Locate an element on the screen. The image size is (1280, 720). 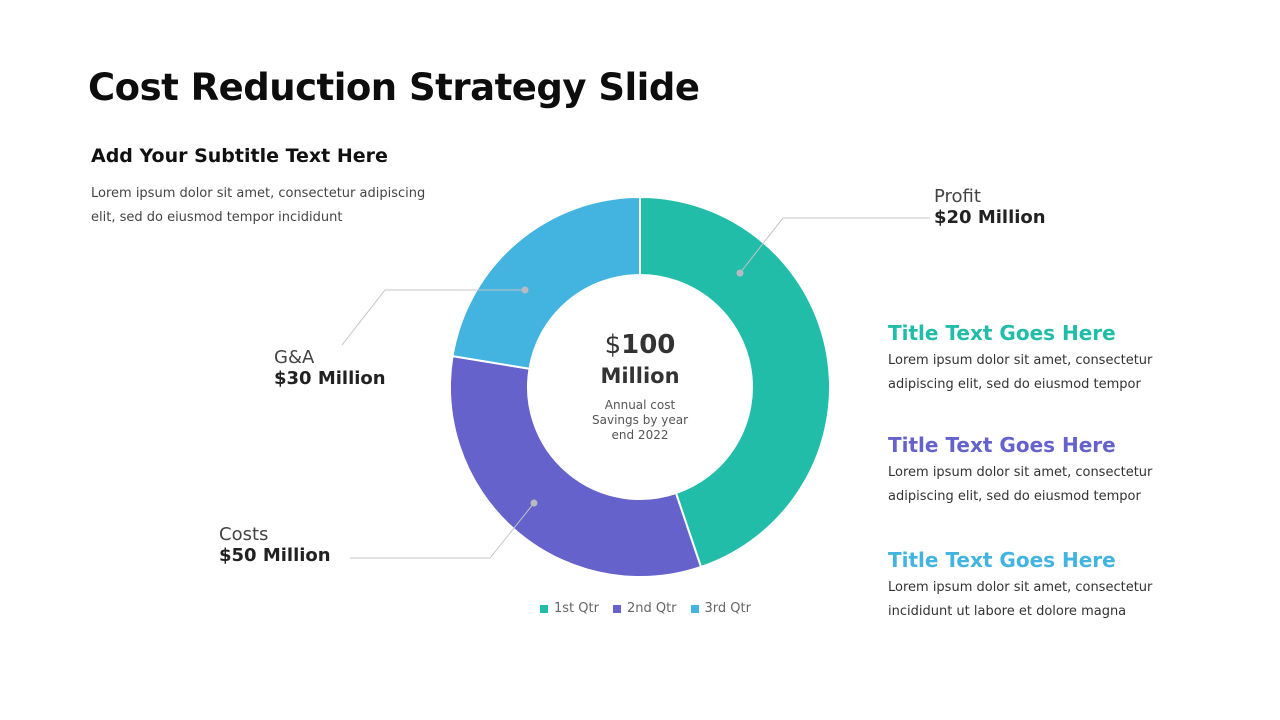
profit-category-label: Profit is located at coordinates (957, 196).